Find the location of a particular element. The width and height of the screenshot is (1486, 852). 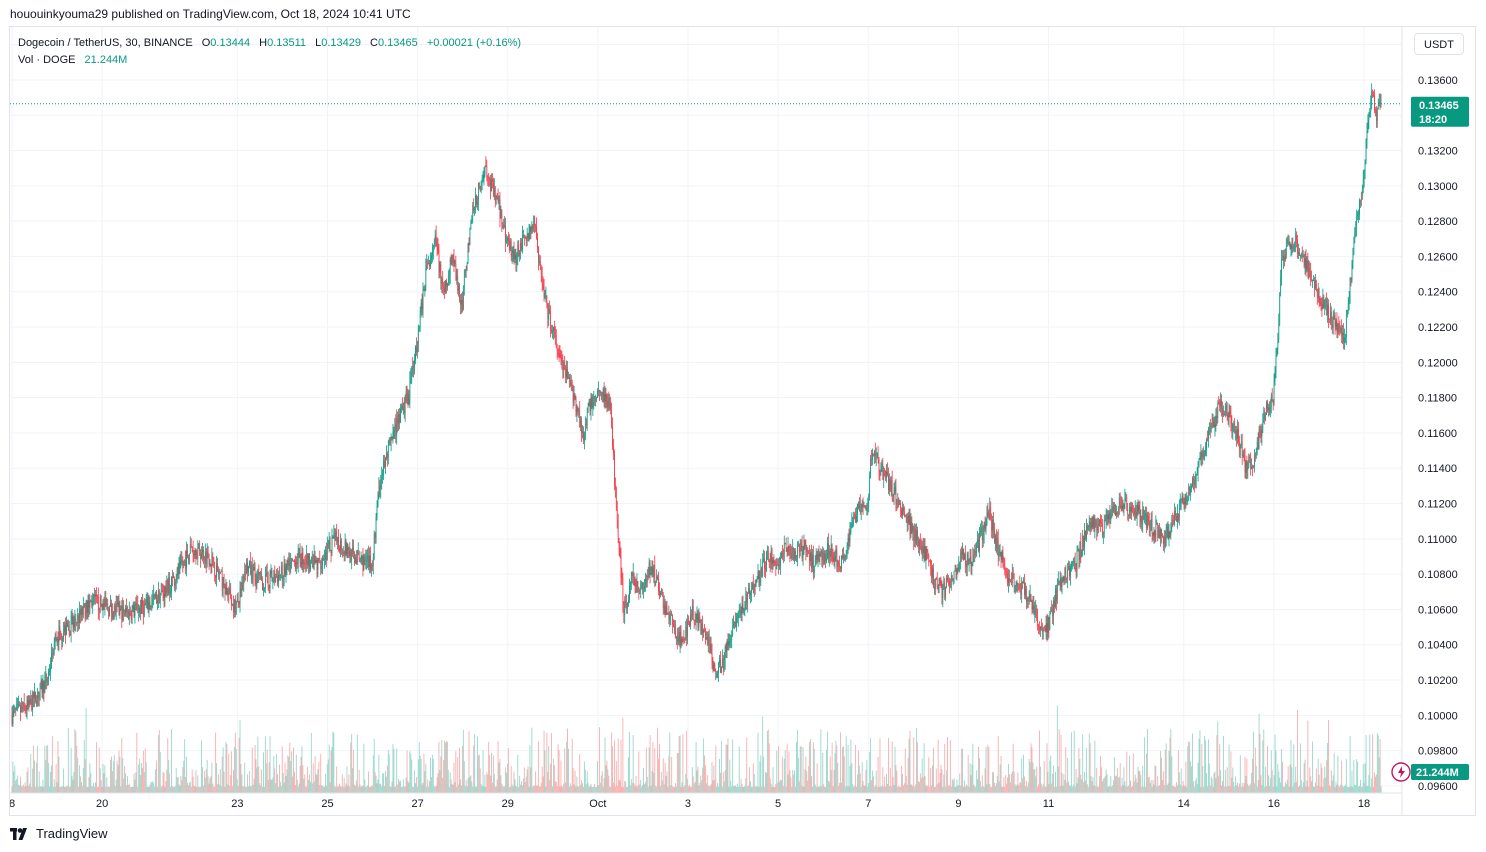

currency-button: USDT is located at coordinates (1439, 44).